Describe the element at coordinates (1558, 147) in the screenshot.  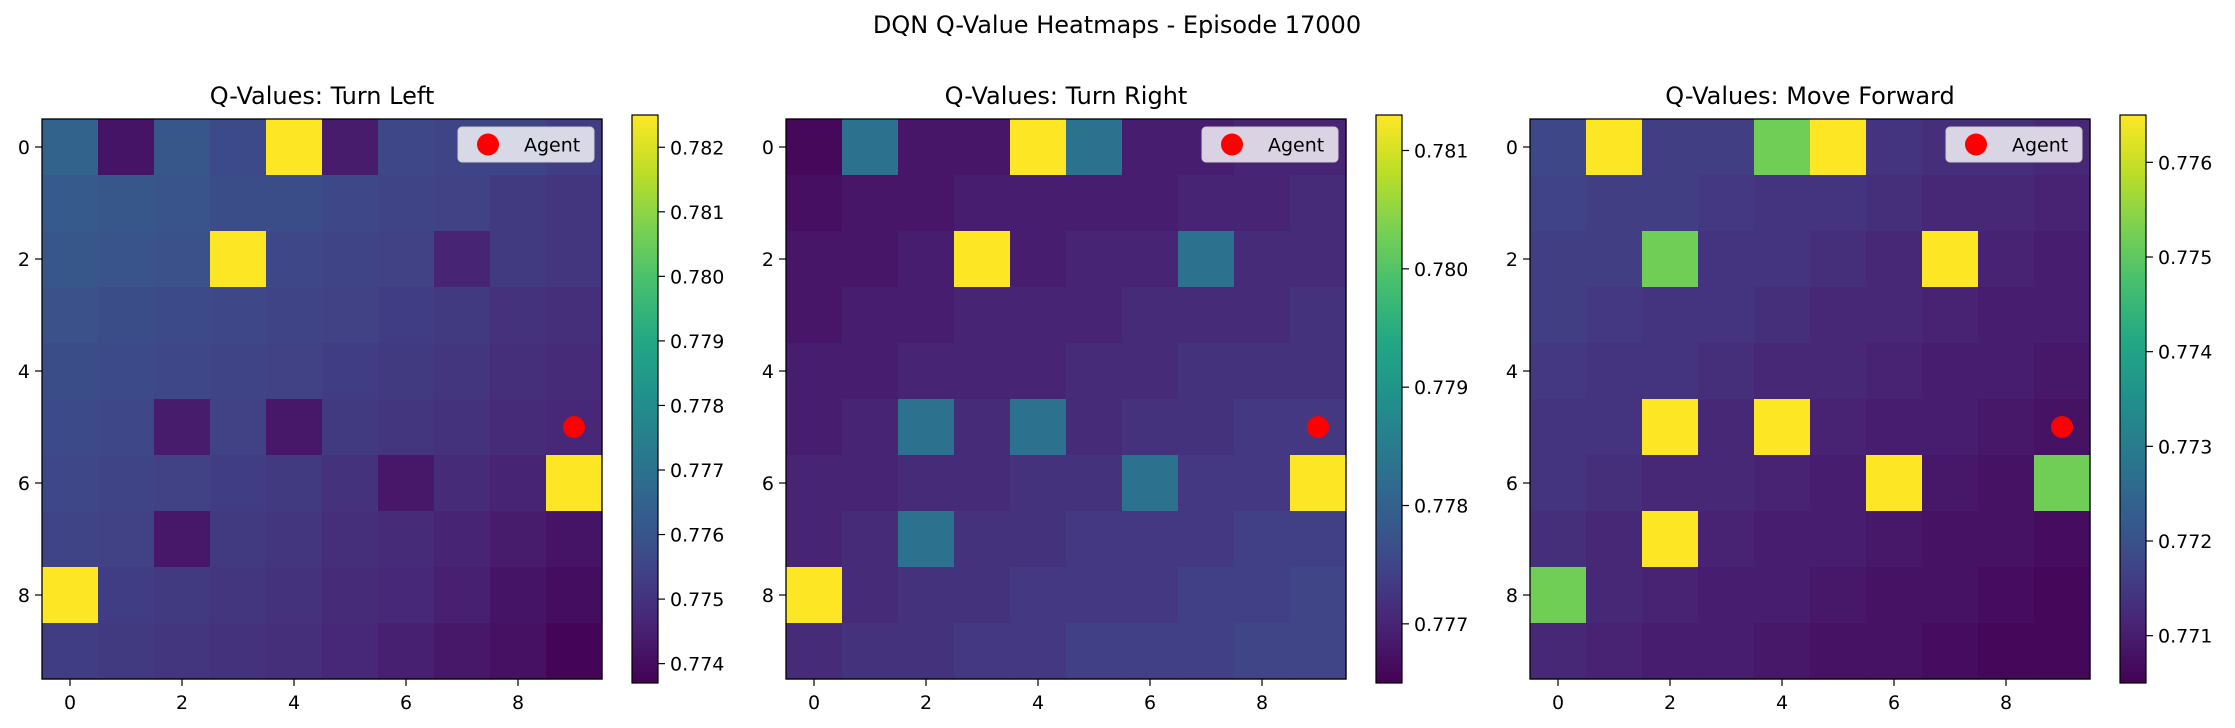
I see `heatmap-cell-r0-c0` at that location.